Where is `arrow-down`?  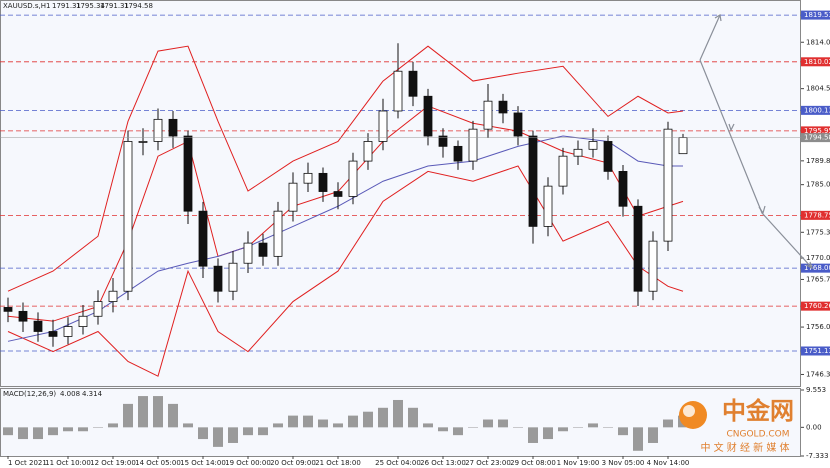
arrow-down is located at coordinates (756, 164).